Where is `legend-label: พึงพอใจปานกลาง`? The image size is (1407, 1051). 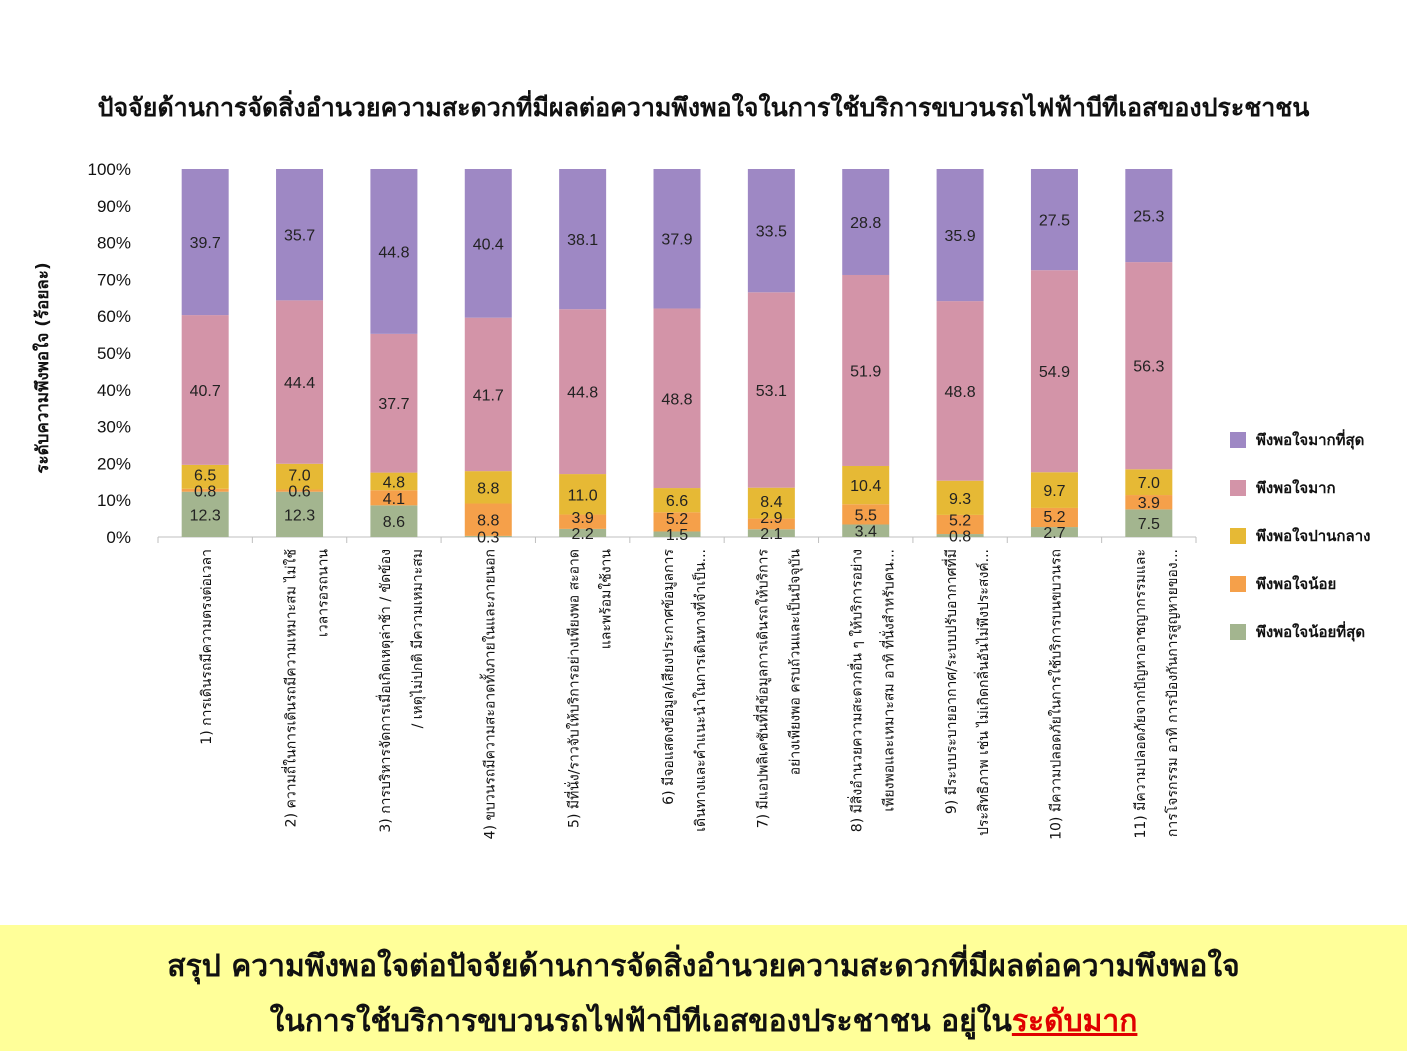 legend-label: พึงพอใจปานกลาง is located at coordinates (1313, 536).